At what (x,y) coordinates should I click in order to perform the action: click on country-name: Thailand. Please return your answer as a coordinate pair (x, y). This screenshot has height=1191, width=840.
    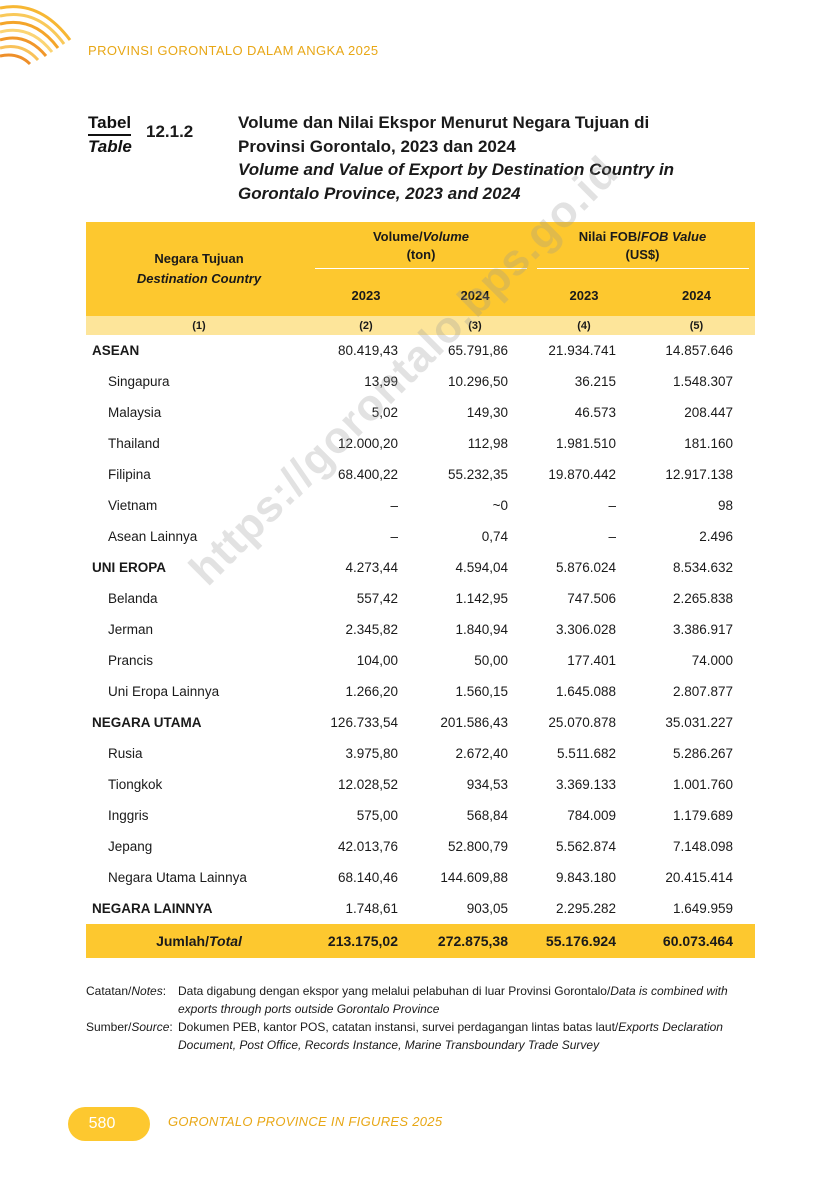
    Looking at the image, I should click on (134, 443).